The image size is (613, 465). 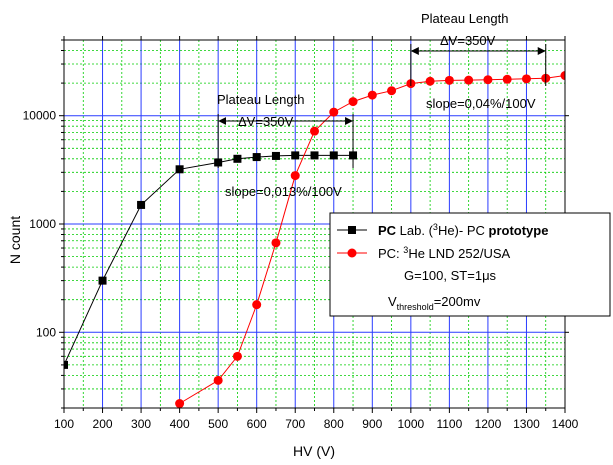 What do you see at coordinates (314, 451) in the screenshot?
I see `x-axis-title: HV (V)` at bounding box center [314, 451].